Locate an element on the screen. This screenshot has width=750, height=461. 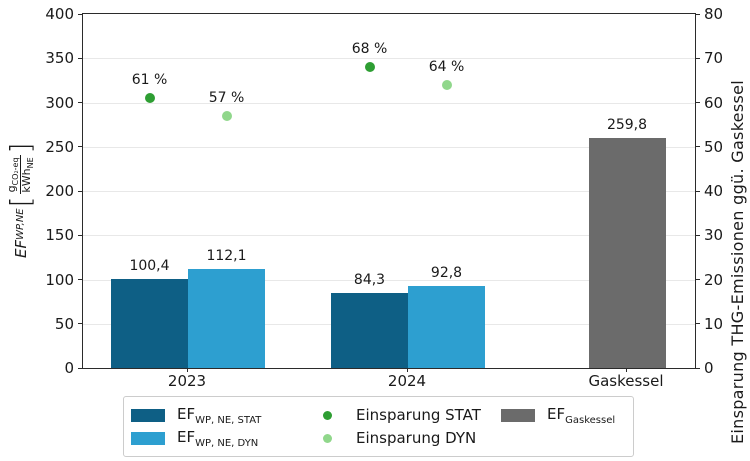
denominator-sub: NE is located at coordinates (31, 163).